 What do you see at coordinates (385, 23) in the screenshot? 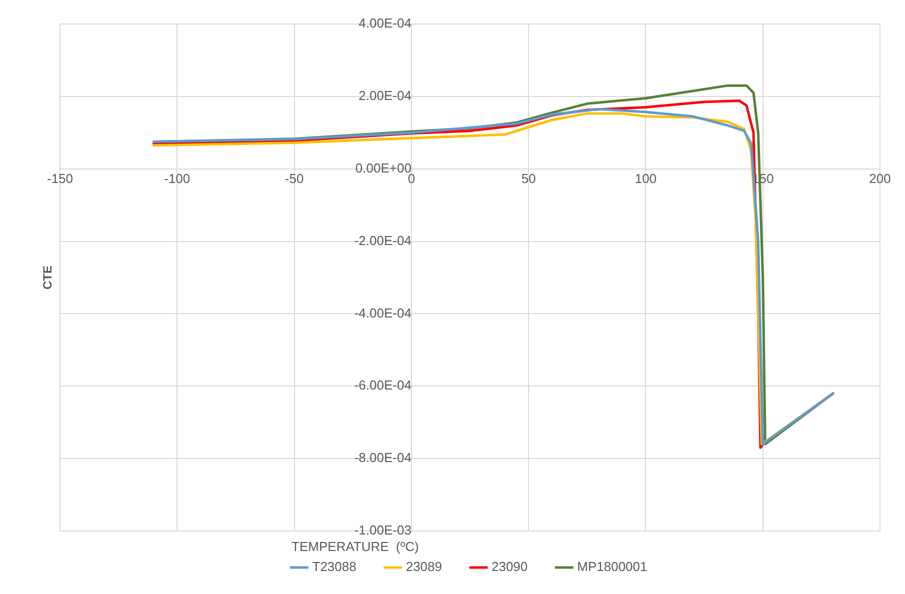
I see `y-tick-label: 4.00E-04` at bounding box center [385, 23].